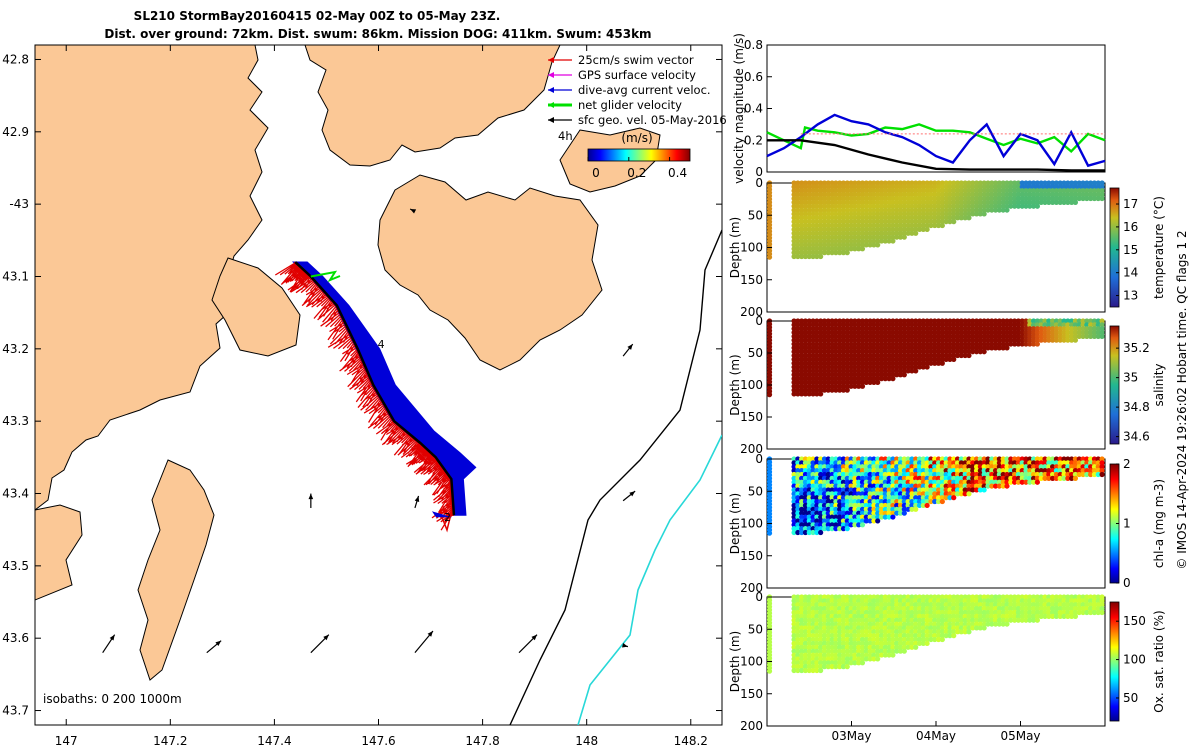 The image size is (1200, 750). Describe the element at coordinates (624, 645) in the screenshot. I see `sfc-geo-vector-head` at that location.